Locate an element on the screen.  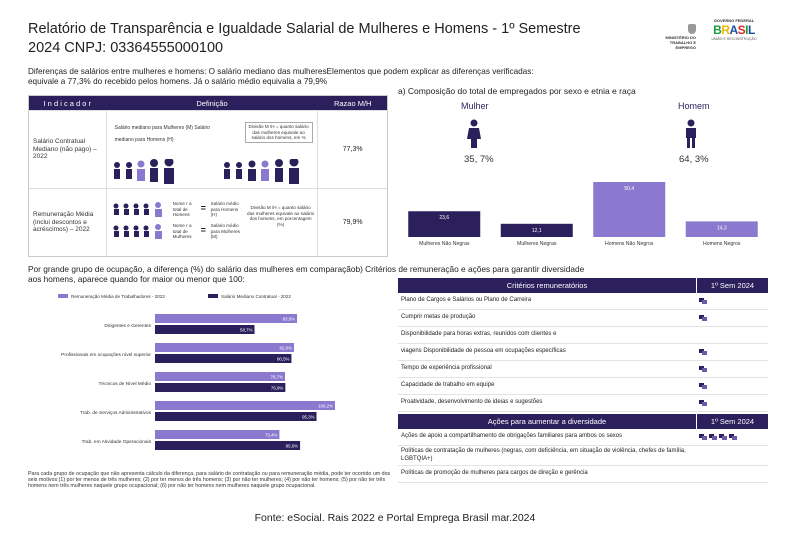
man-icon is located at coordinates (691, 133).